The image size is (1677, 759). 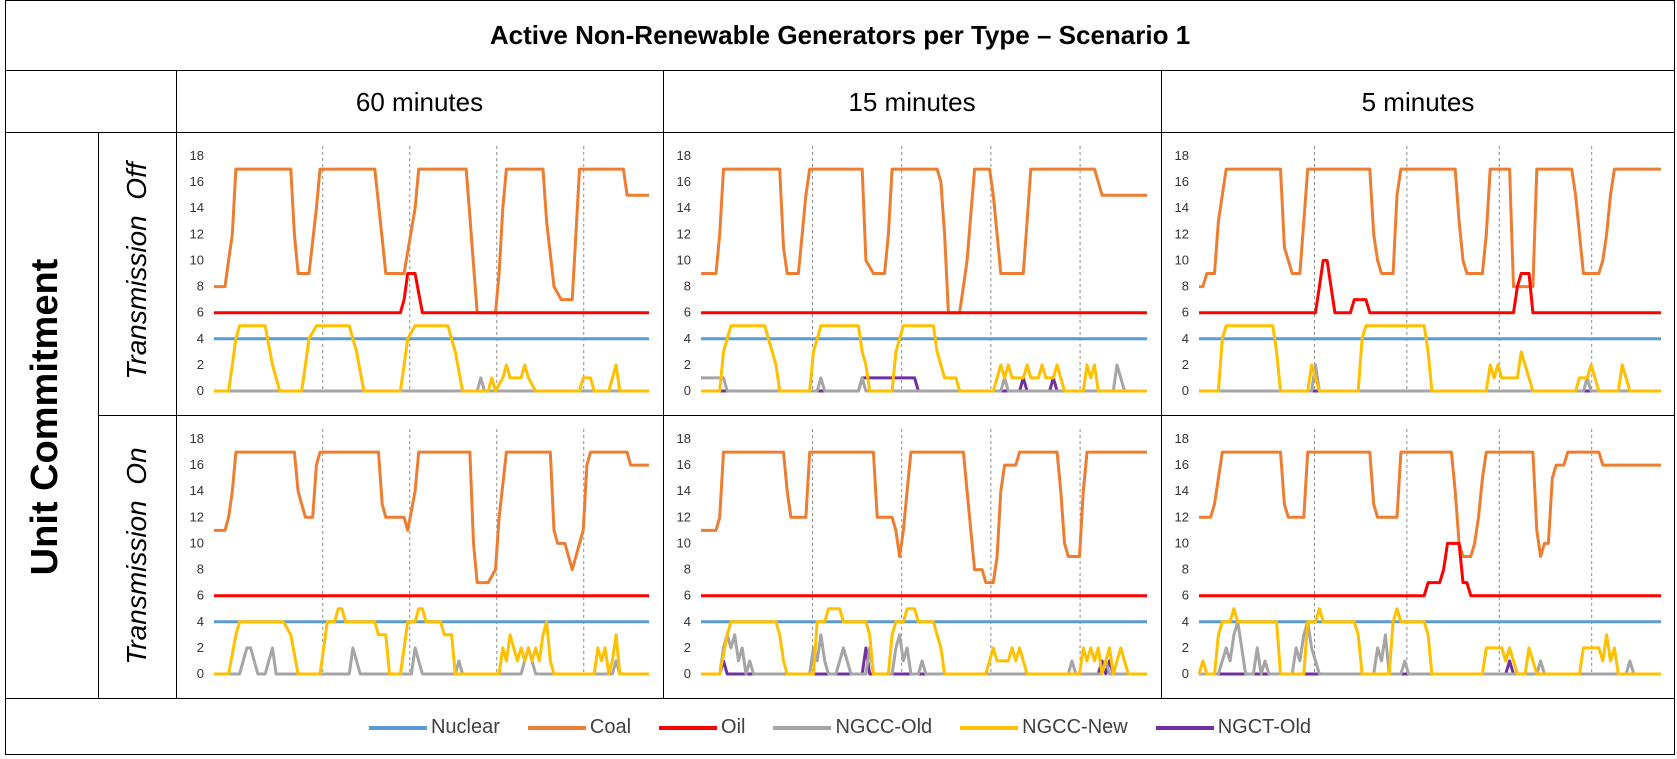 I want to click on col-header-60: 60 minutes, so click(x=419, y=101).